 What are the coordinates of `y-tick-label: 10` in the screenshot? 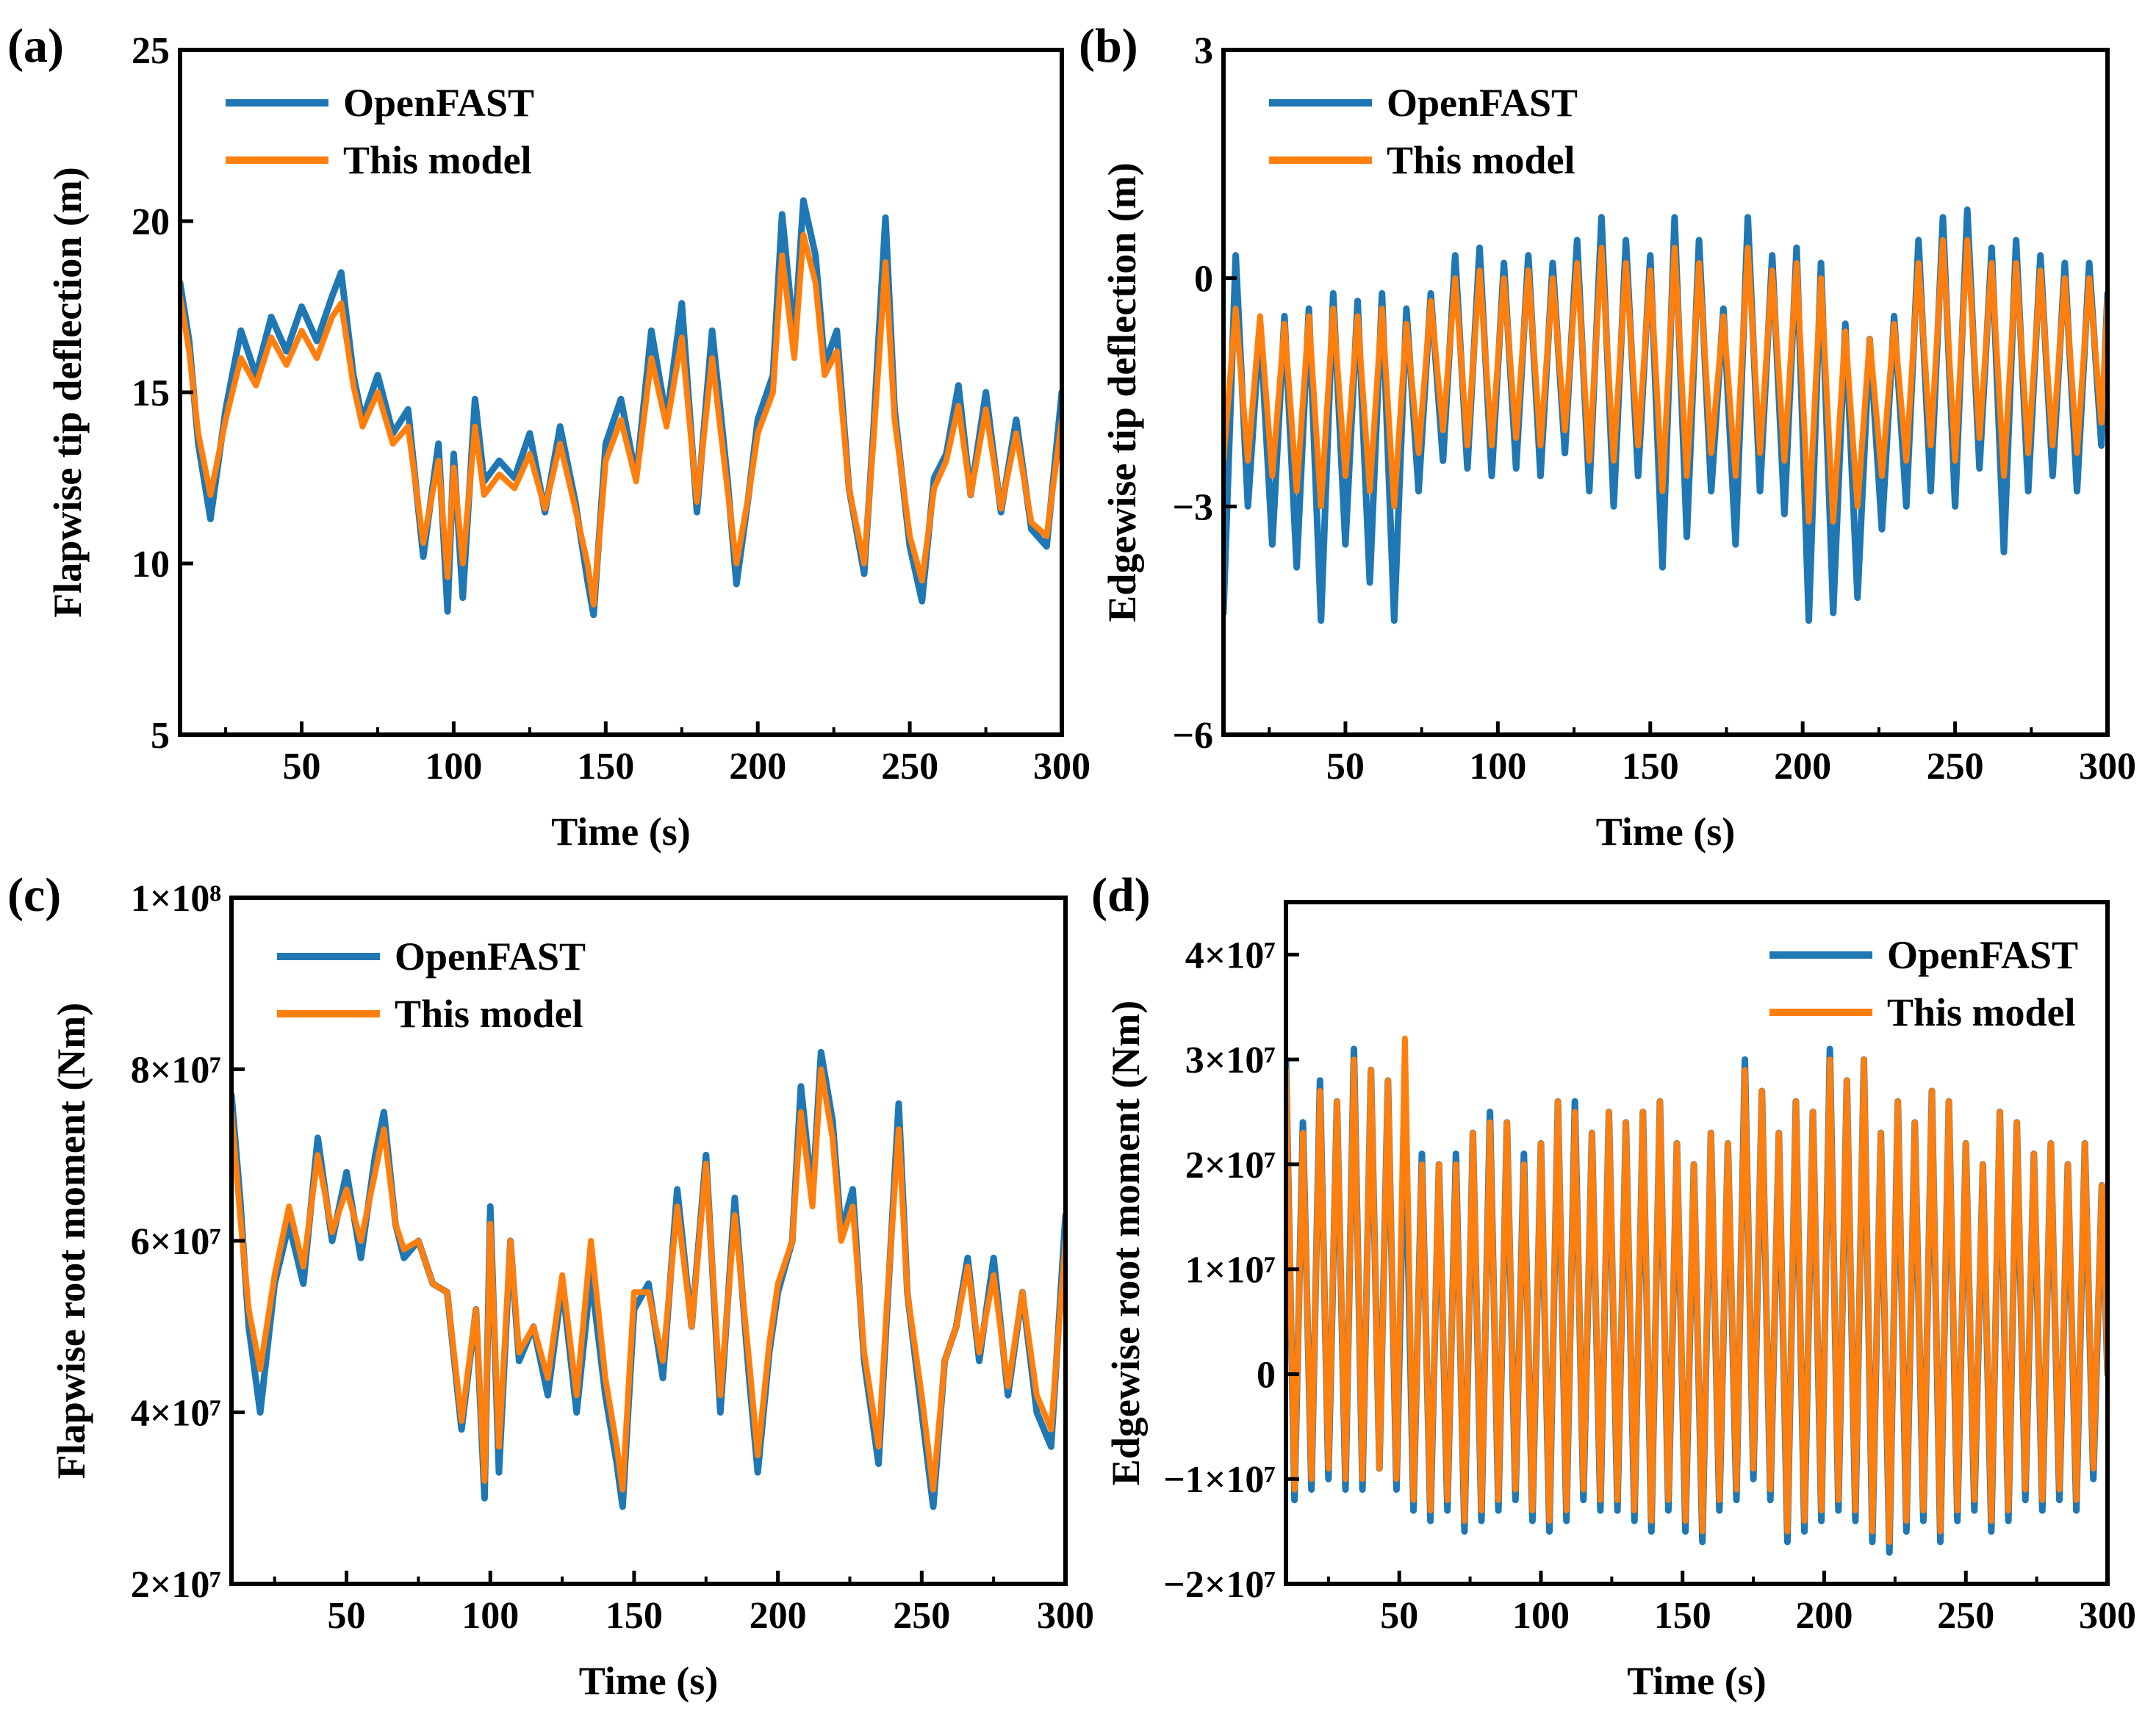 It's located at (151, 565).